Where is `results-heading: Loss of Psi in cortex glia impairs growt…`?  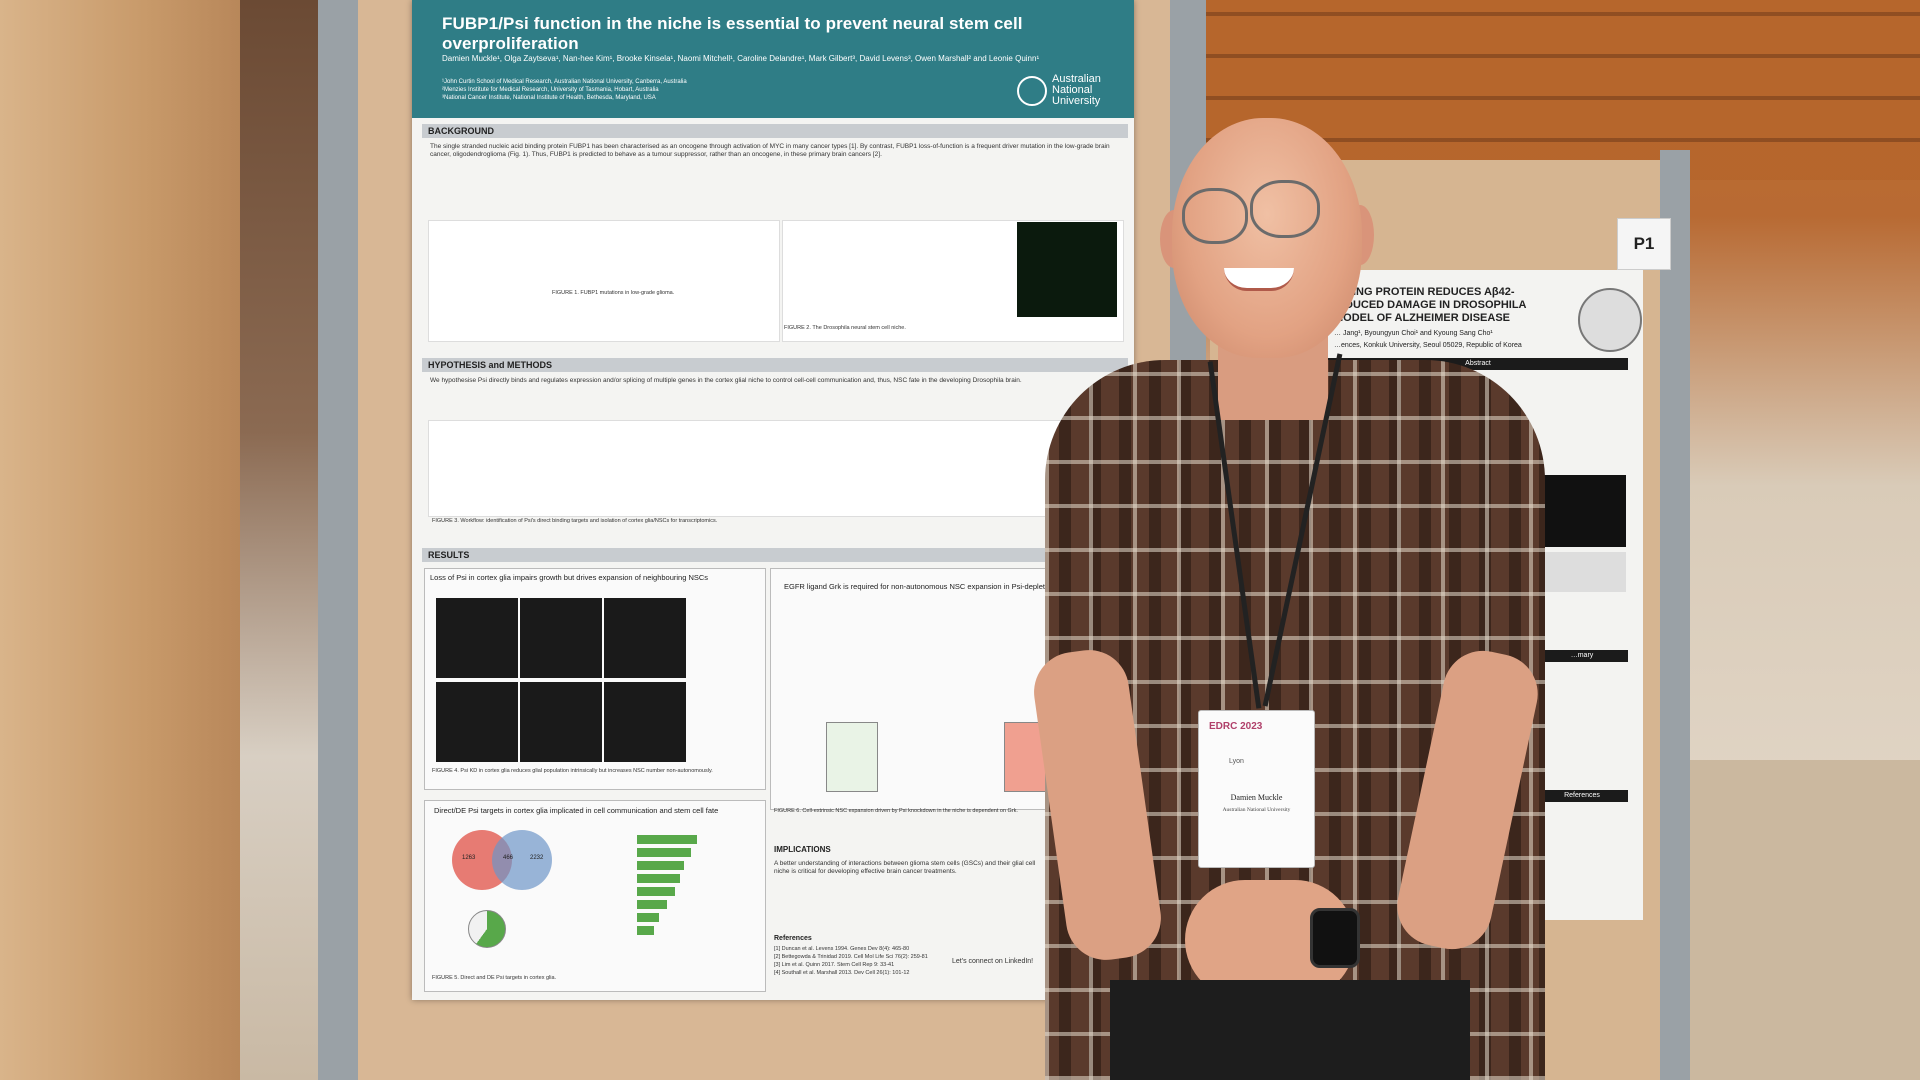 results-heading: Loss of Psi in cortex glia impairs growt… is located at coordinates (569, 577).